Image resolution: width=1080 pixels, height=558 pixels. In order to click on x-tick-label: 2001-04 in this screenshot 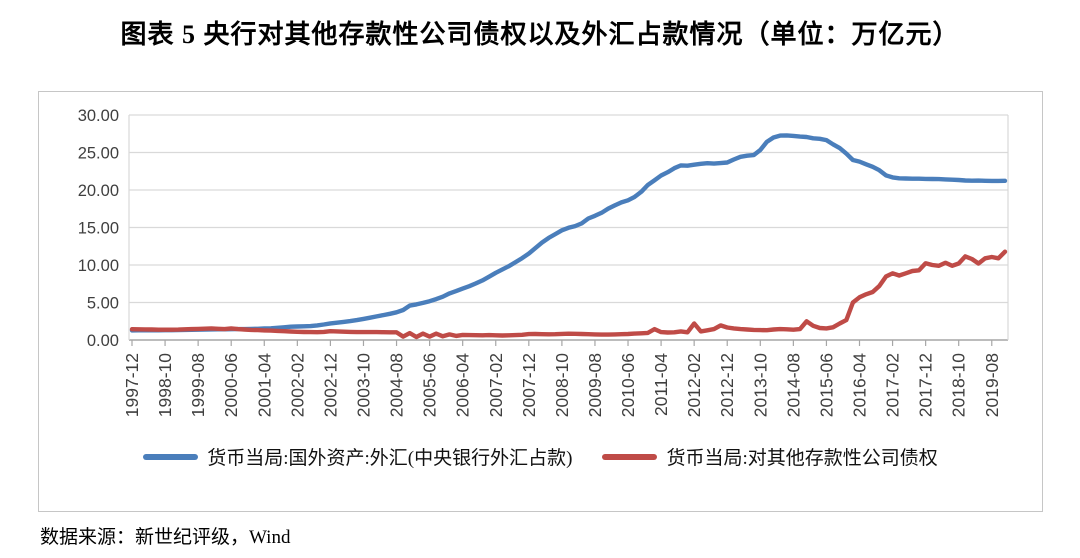, I will do `click(264, 385)`.